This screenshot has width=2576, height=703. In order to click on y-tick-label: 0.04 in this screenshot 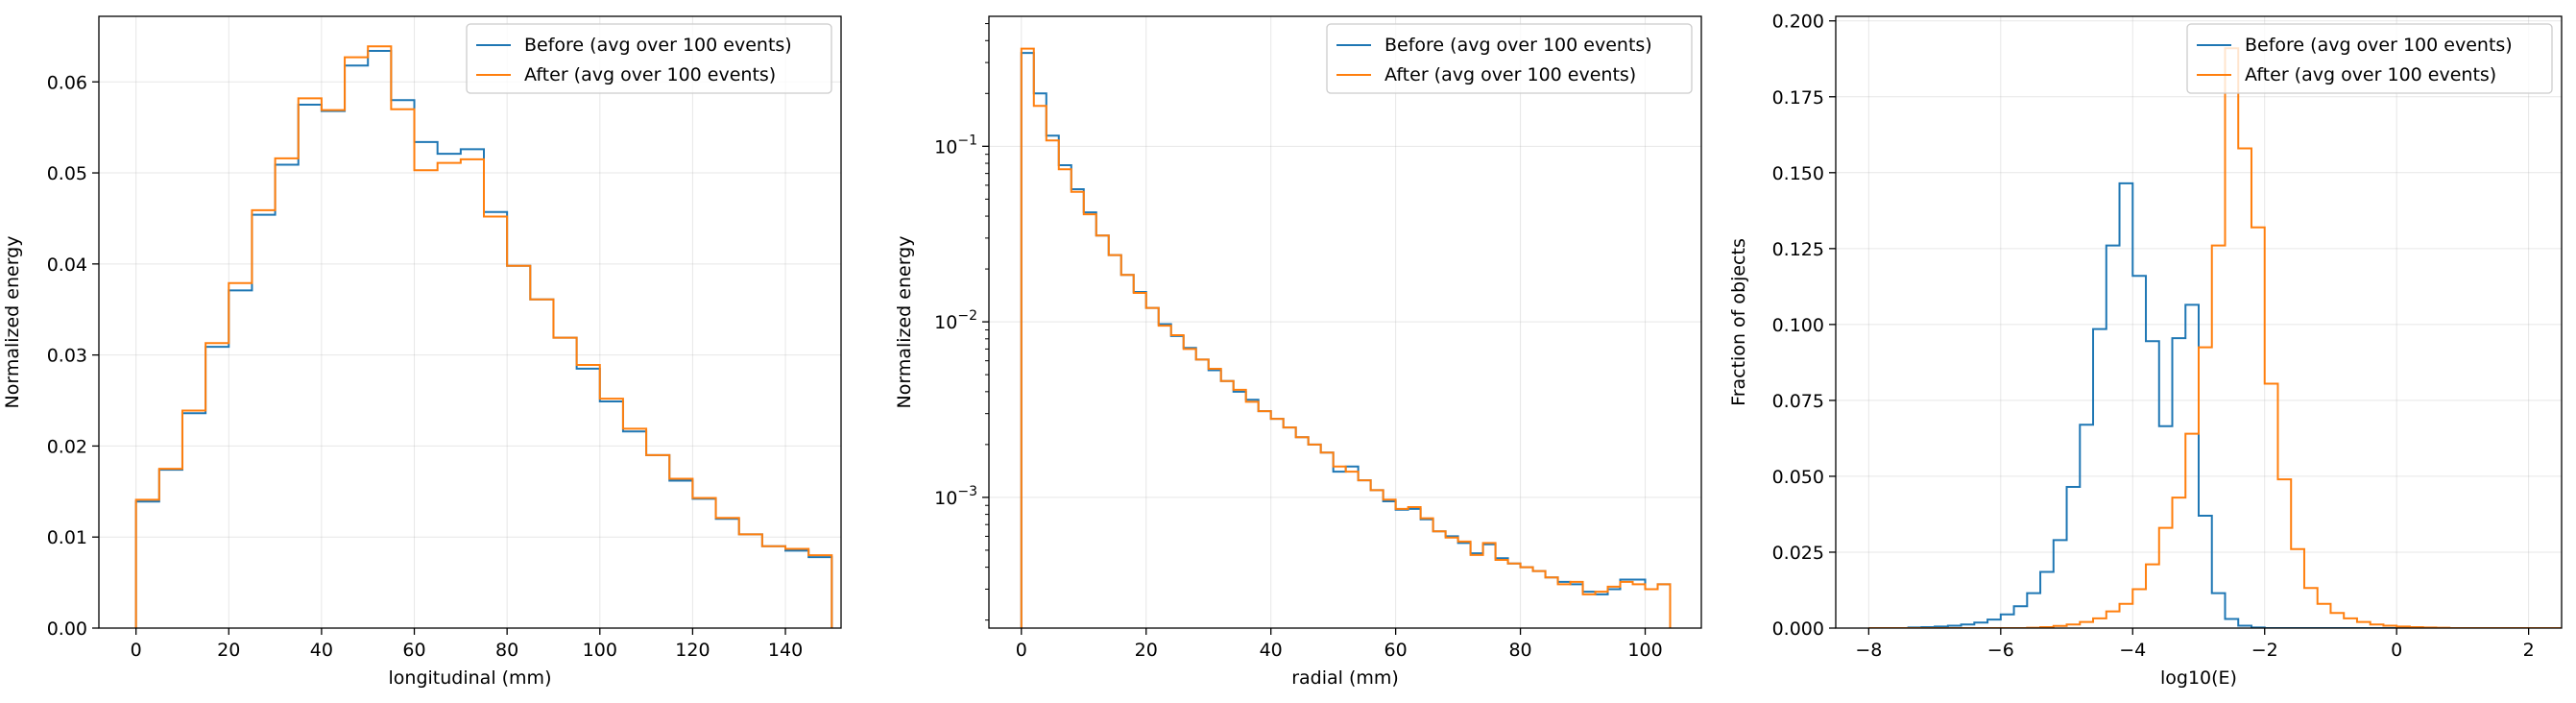, I will do `click(67, 265)`.